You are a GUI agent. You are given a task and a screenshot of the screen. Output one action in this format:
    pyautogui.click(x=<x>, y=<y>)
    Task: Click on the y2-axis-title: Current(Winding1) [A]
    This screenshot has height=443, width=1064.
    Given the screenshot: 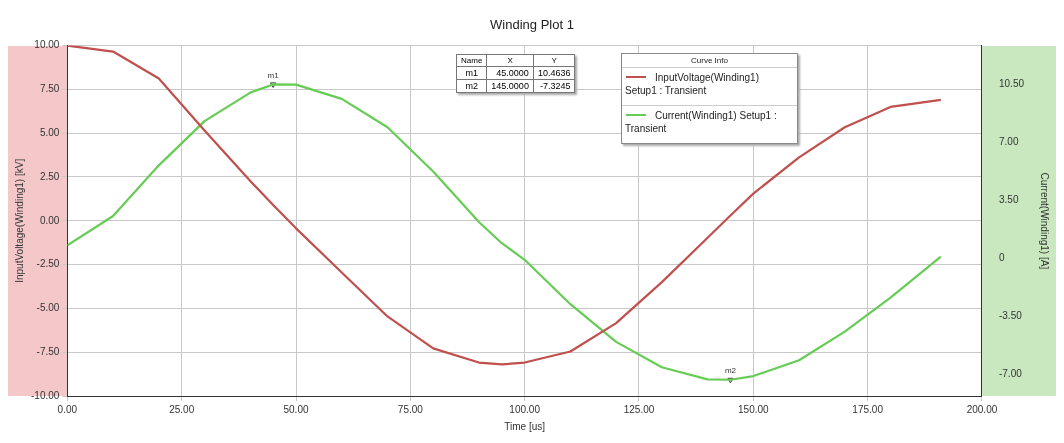 What is the action you would take?
    pyautogui.click(x=1045, y=221)
    